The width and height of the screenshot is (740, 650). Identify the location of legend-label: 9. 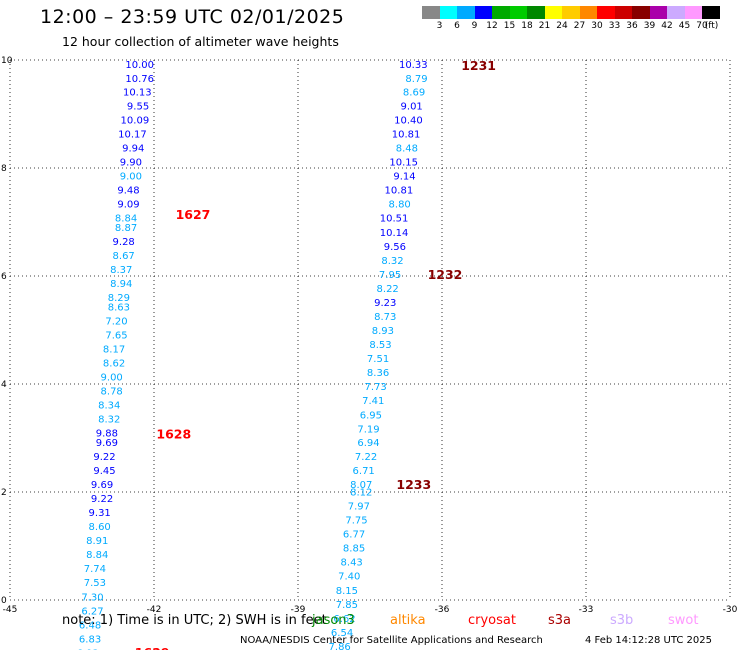
(474, 26).